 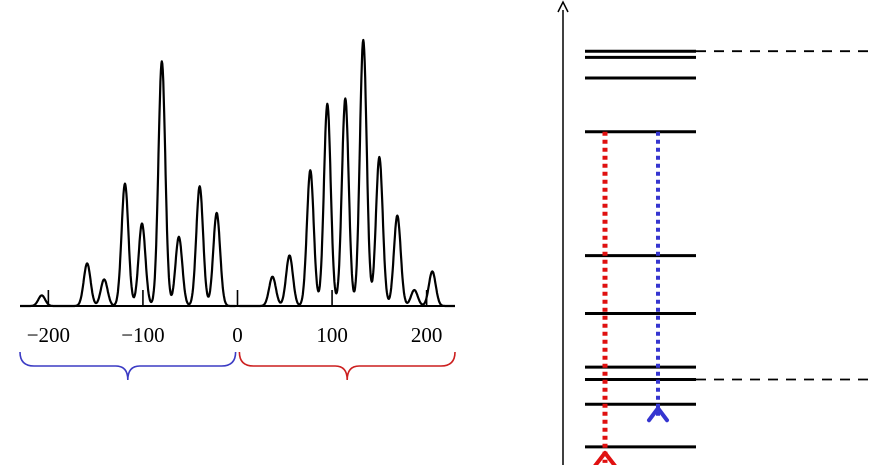 I want to click on x-tick-label: −100, so click(x=142, y=335).